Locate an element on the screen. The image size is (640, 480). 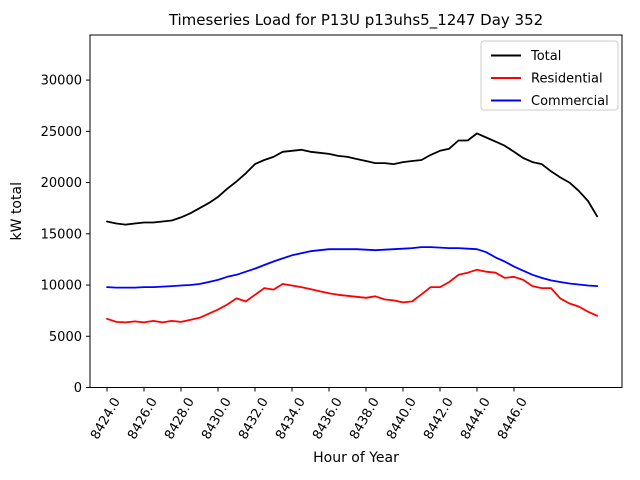
y-tick-label: 5000 is located at coordinates (65, 337).